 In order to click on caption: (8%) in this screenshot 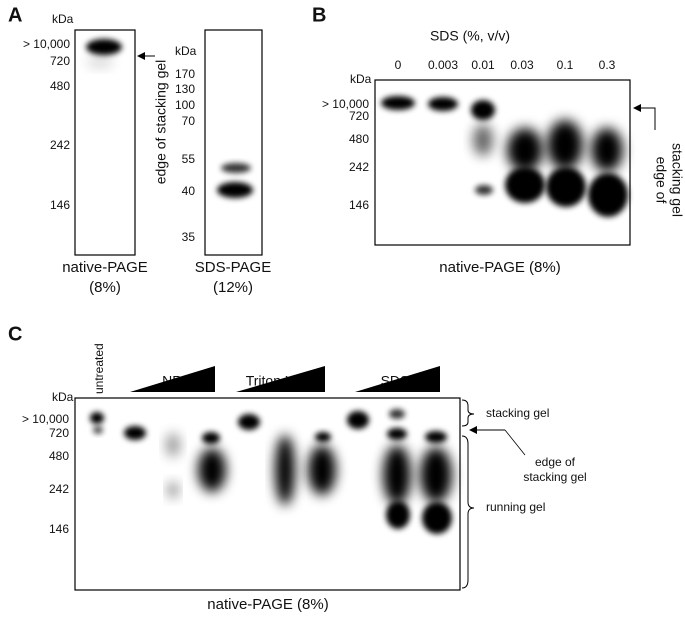, I will do `click(105, 287)`.